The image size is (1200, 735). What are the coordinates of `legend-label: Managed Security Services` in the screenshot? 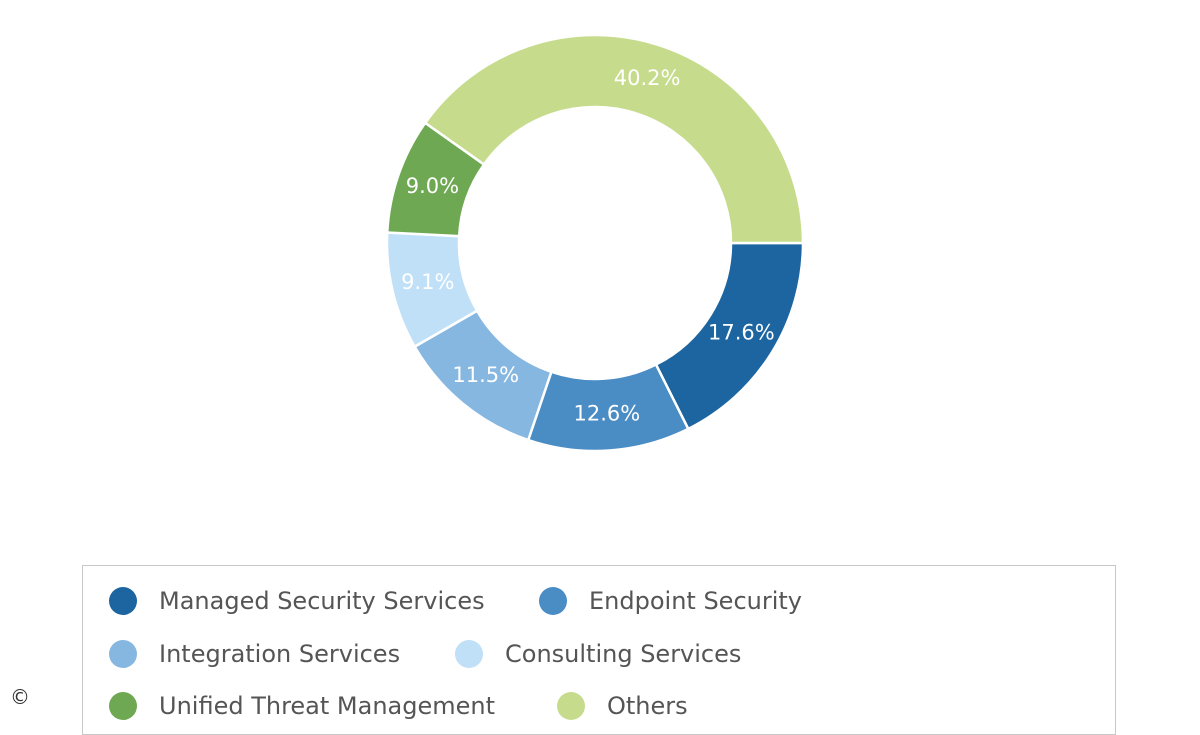 It's located at (322, 601).